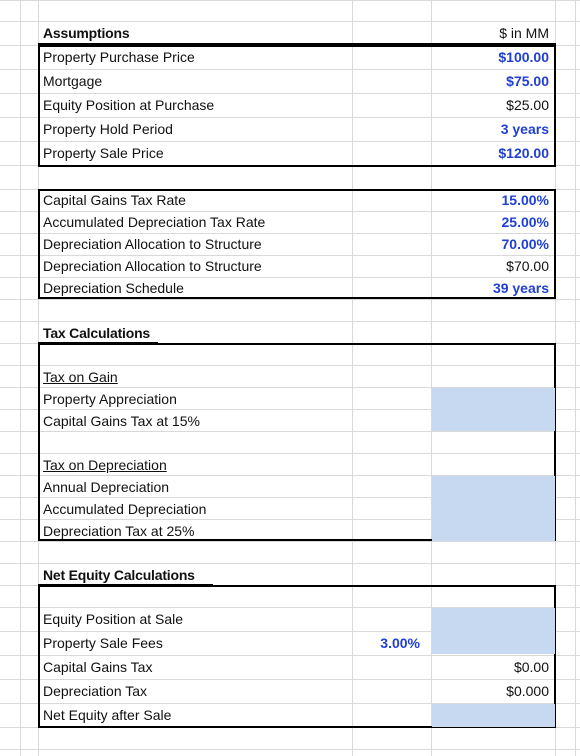  I want to click on row-label: Capital Gains Tax at 15%, so click(121, 421).